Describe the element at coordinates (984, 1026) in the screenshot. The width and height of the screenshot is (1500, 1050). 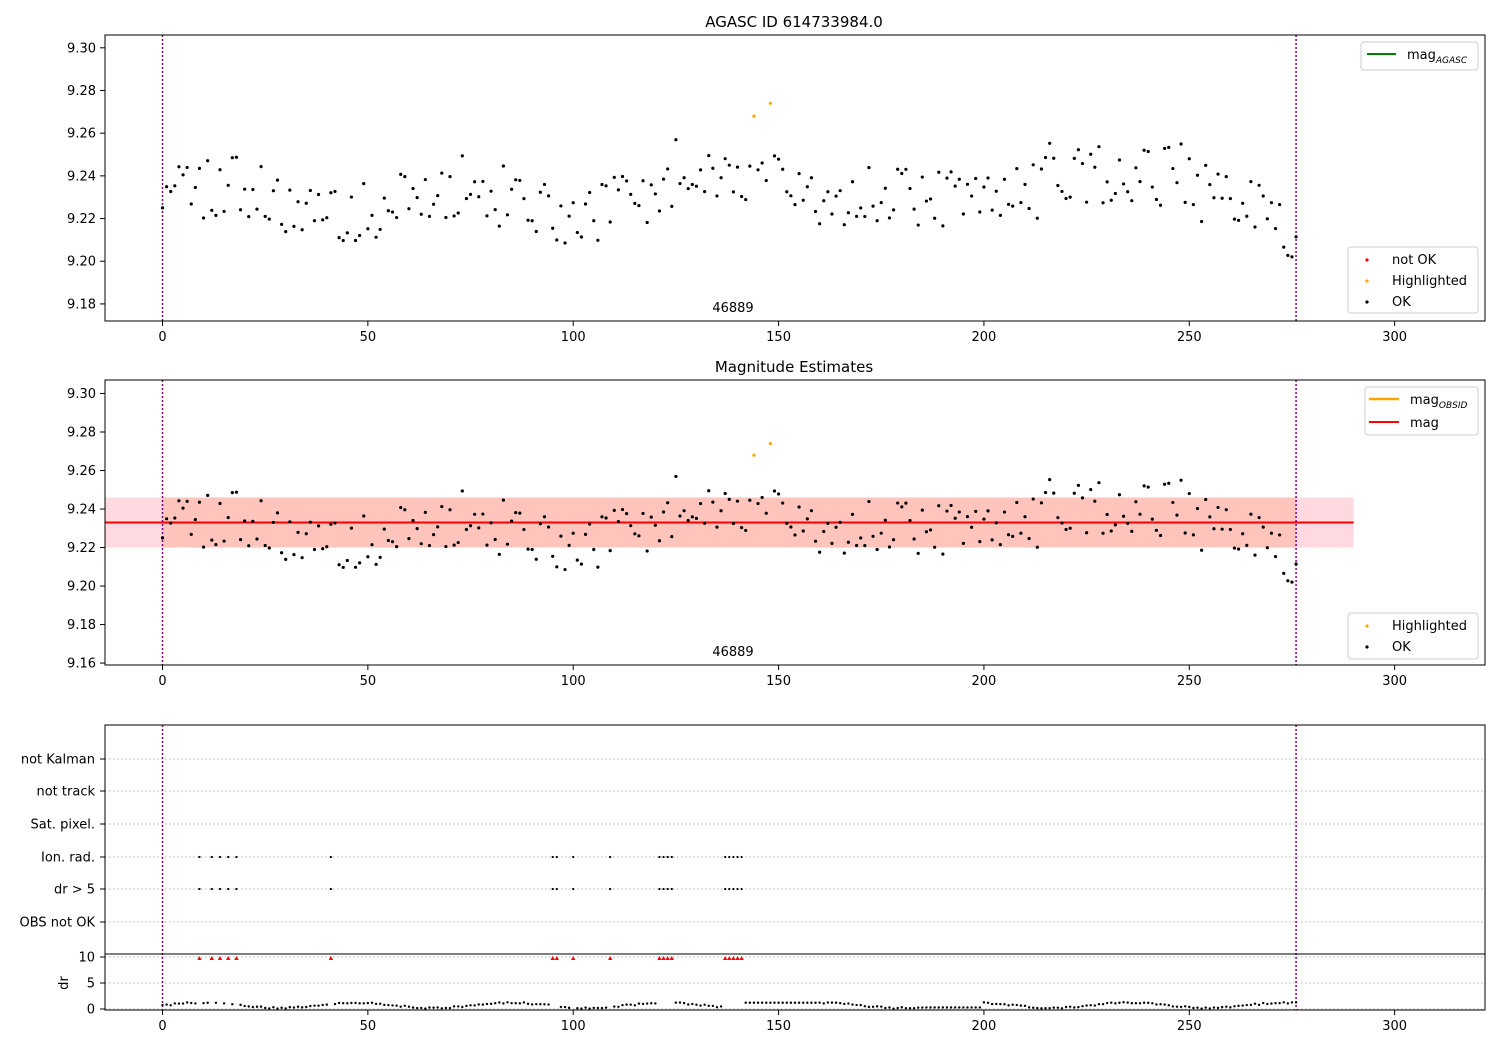
I see `x-tick-label-200: 200` at that location.